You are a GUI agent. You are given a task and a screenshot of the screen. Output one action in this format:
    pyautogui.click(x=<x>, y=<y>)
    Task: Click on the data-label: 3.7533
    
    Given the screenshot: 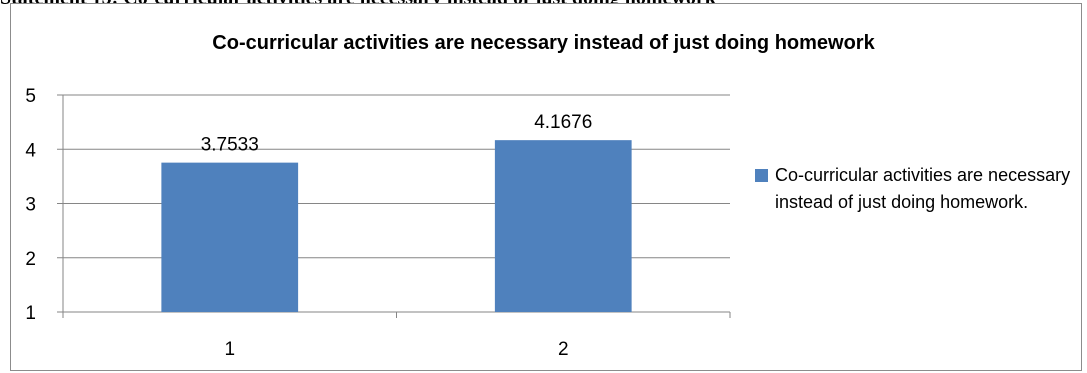 What is the action you would take?
    pyautogui.click(x=230, y=145)
    